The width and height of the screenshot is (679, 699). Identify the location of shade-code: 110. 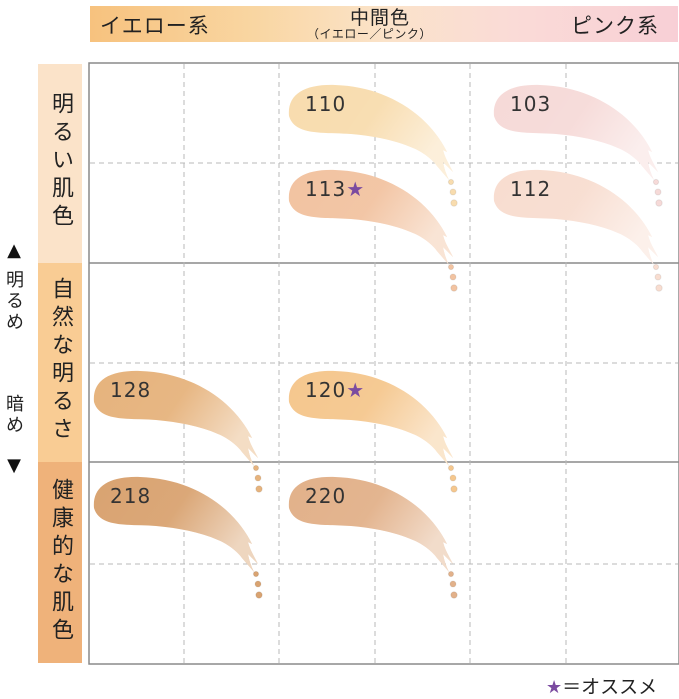
(326, 104).